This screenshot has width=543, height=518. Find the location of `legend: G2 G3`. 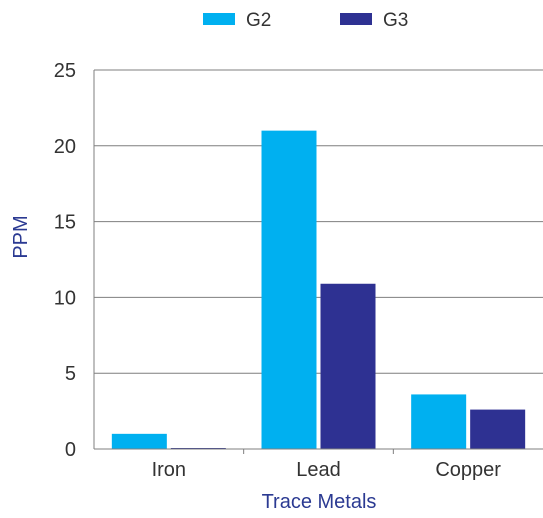

legend: G2 G3 is located at coordinates (305, 20).